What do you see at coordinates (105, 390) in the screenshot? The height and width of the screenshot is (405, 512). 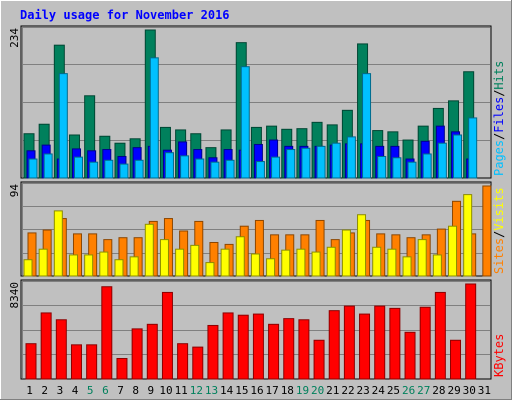 I see `day-label: 6` at bounding box center [105, 390].